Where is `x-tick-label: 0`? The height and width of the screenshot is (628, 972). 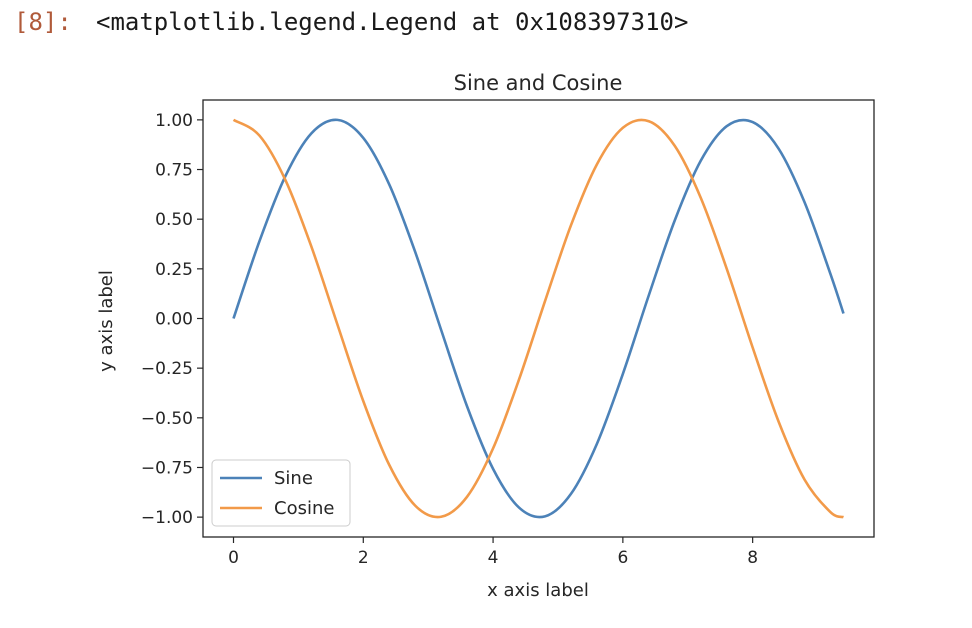 x-tick-label: 0 is located at coordinates (233, 558).